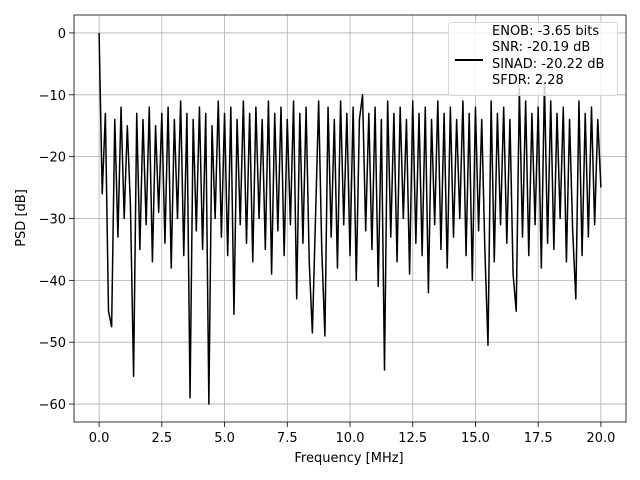 The height and width of the screenshot is (480, 640). Describe the element at coordinates (350, 438) in the screenshot. I see `x-tick-label: 10.0` at that location.